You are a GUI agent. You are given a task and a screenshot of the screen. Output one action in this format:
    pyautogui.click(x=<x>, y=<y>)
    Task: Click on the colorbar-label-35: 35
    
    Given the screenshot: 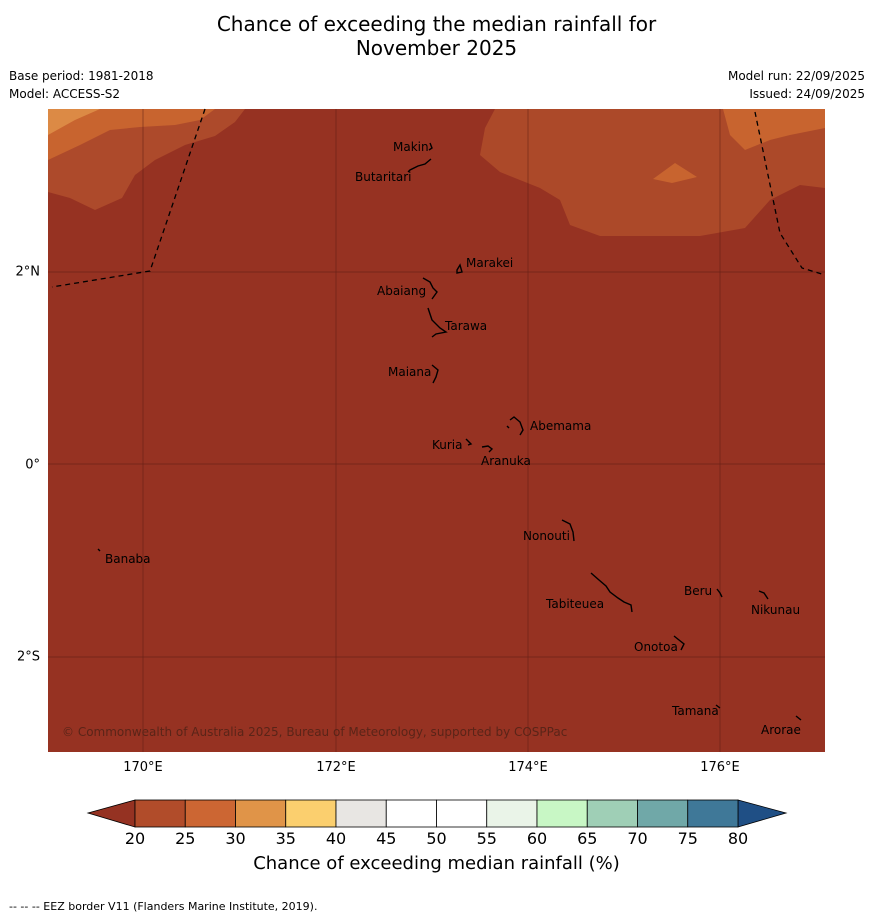 What is the action you would take?
    pyautogui.click(x=285, y=838)
    